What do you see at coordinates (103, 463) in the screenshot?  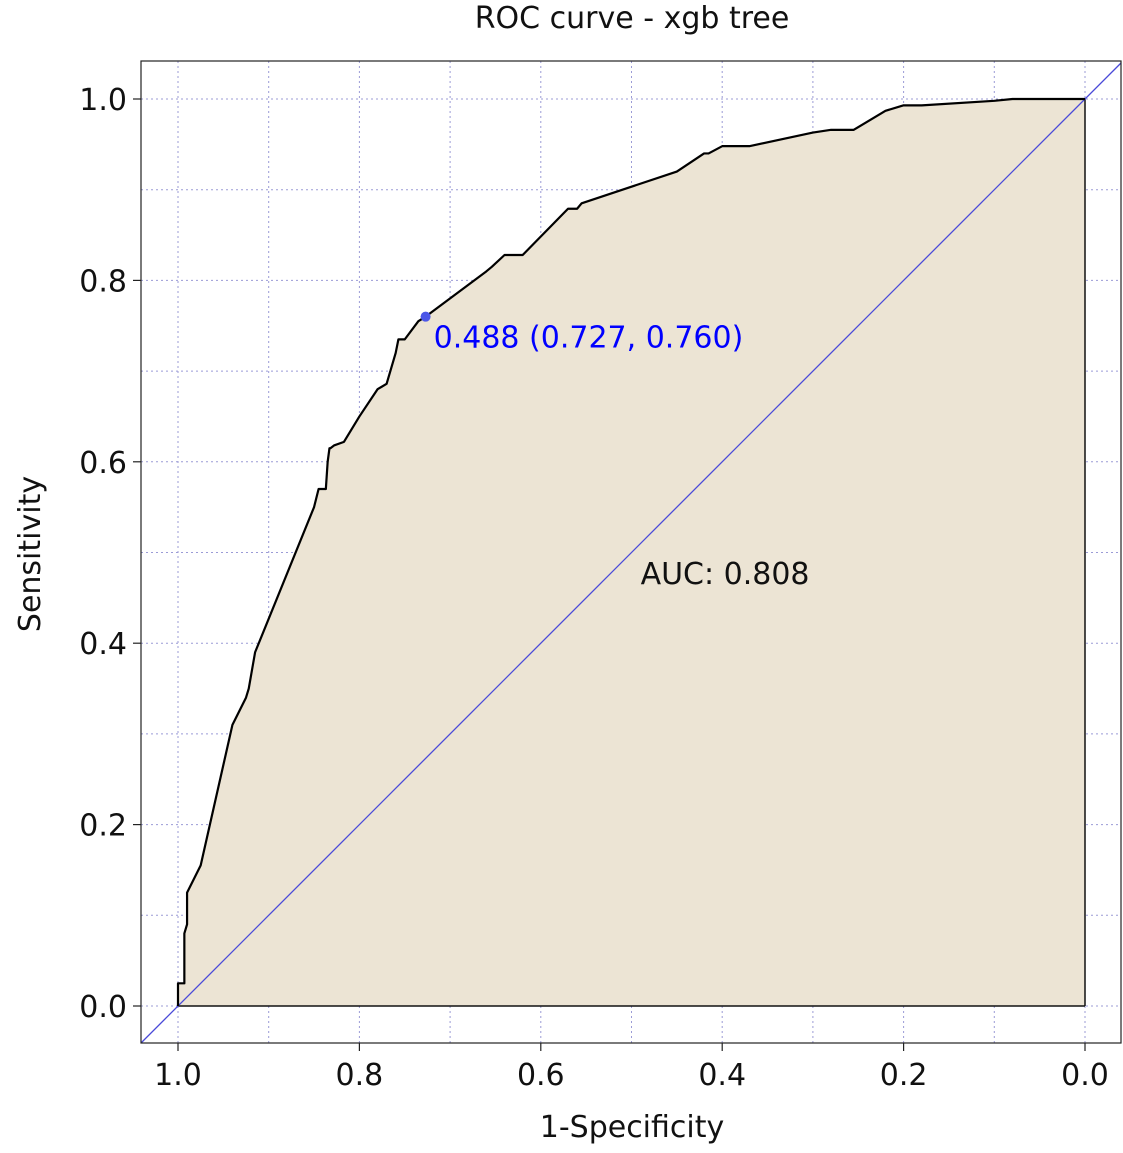 I see `y-tick-label: 0.6` at bounding box center [103, 463].